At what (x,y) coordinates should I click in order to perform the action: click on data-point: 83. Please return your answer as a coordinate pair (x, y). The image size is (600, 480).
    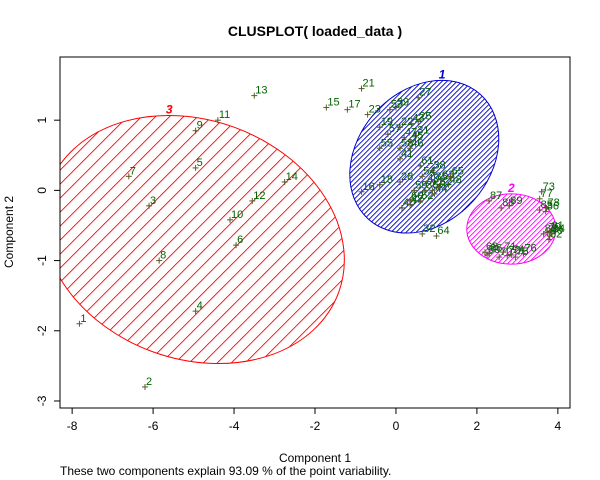
    Looking at the image, I should click on (548, 230).